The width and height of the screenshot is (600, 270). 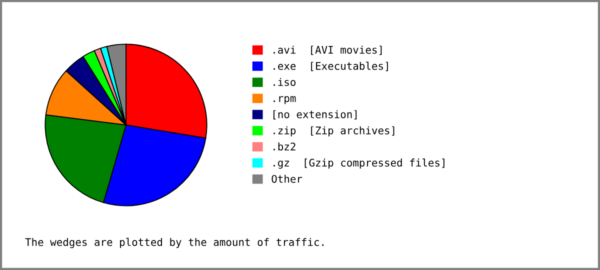 I want to click on legend-label: .bz2, so click(x=285, y=146).